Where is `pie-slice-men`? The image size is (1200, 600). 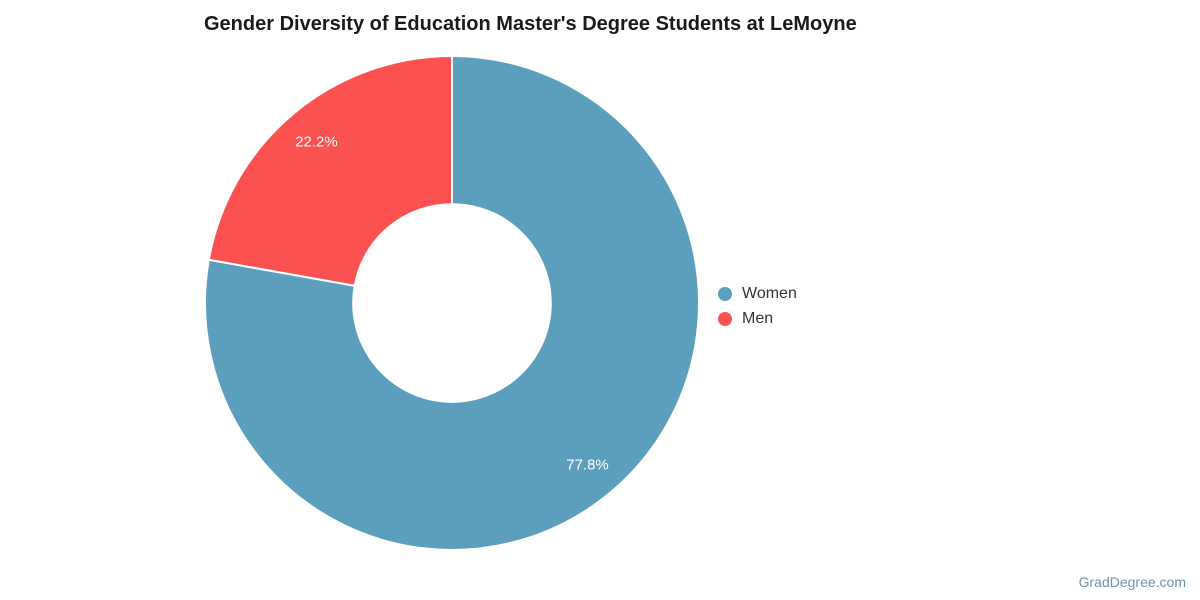 pie-slice-men is located at coordinates (330, 171).